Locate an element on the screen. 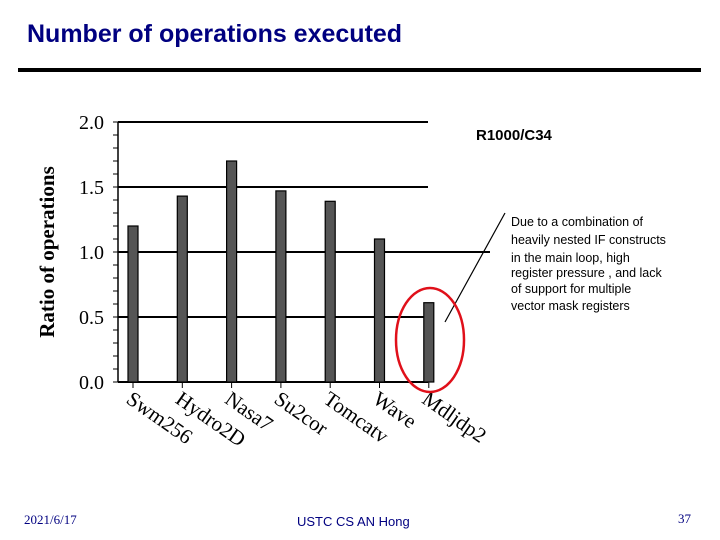 The height and width of the screenshot is (540, 720). footer-author: USTC CS AN Hong is located at coordinates (353, 521).